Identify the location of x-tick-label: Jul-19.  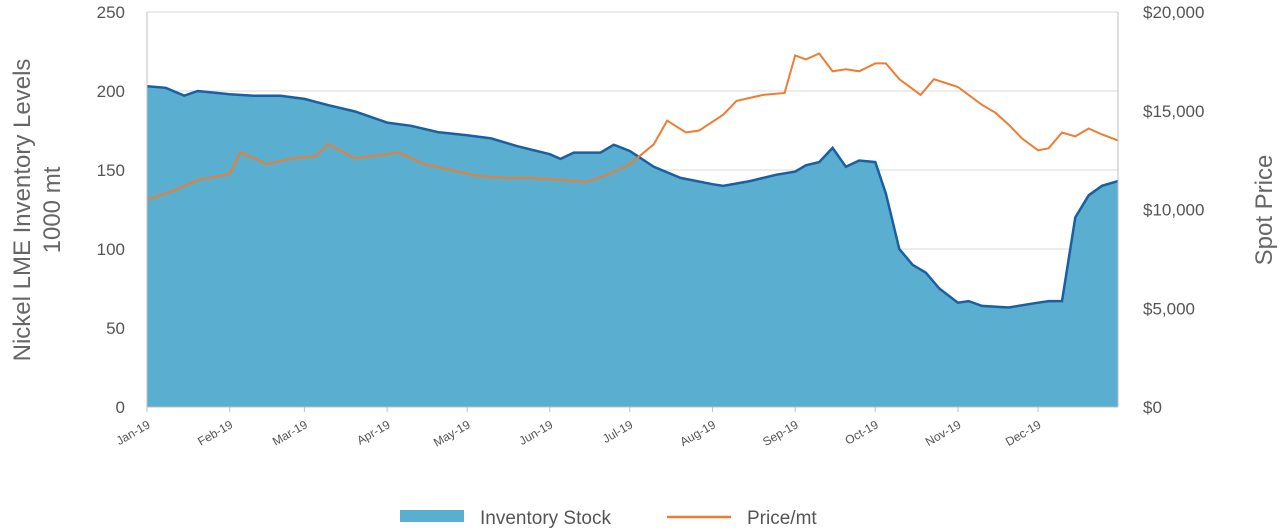
(618, 431).